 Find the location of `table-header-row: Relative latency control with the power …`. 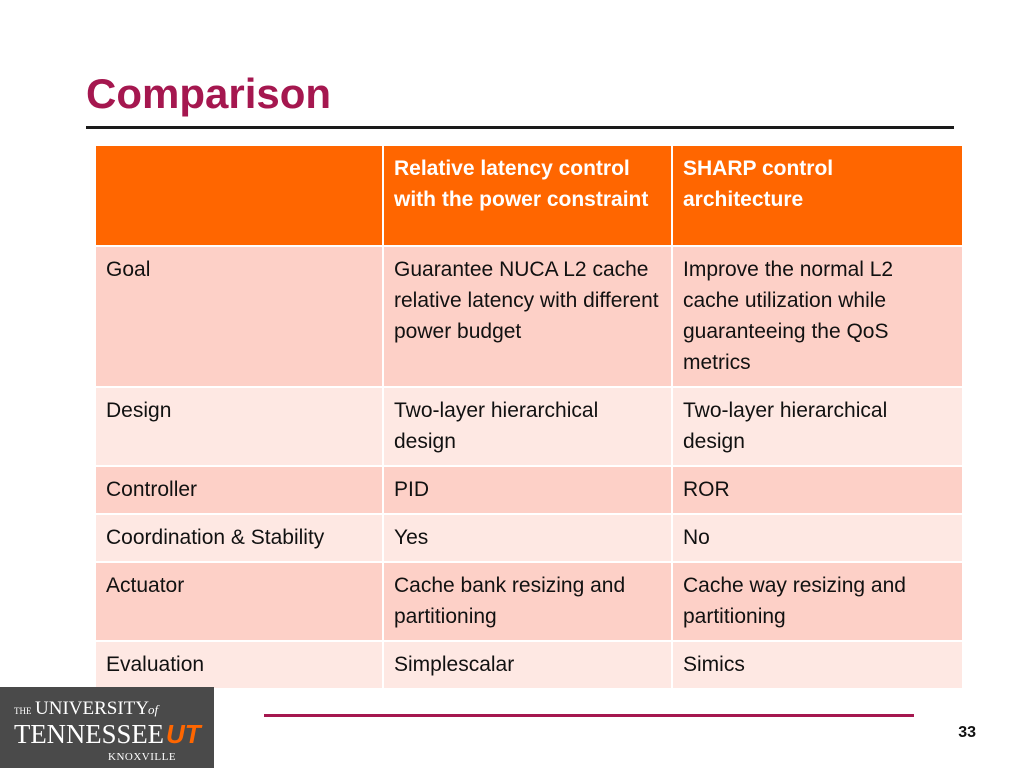

table-header-row: Relative latency control with the power … is located at coordinates (529, 195).